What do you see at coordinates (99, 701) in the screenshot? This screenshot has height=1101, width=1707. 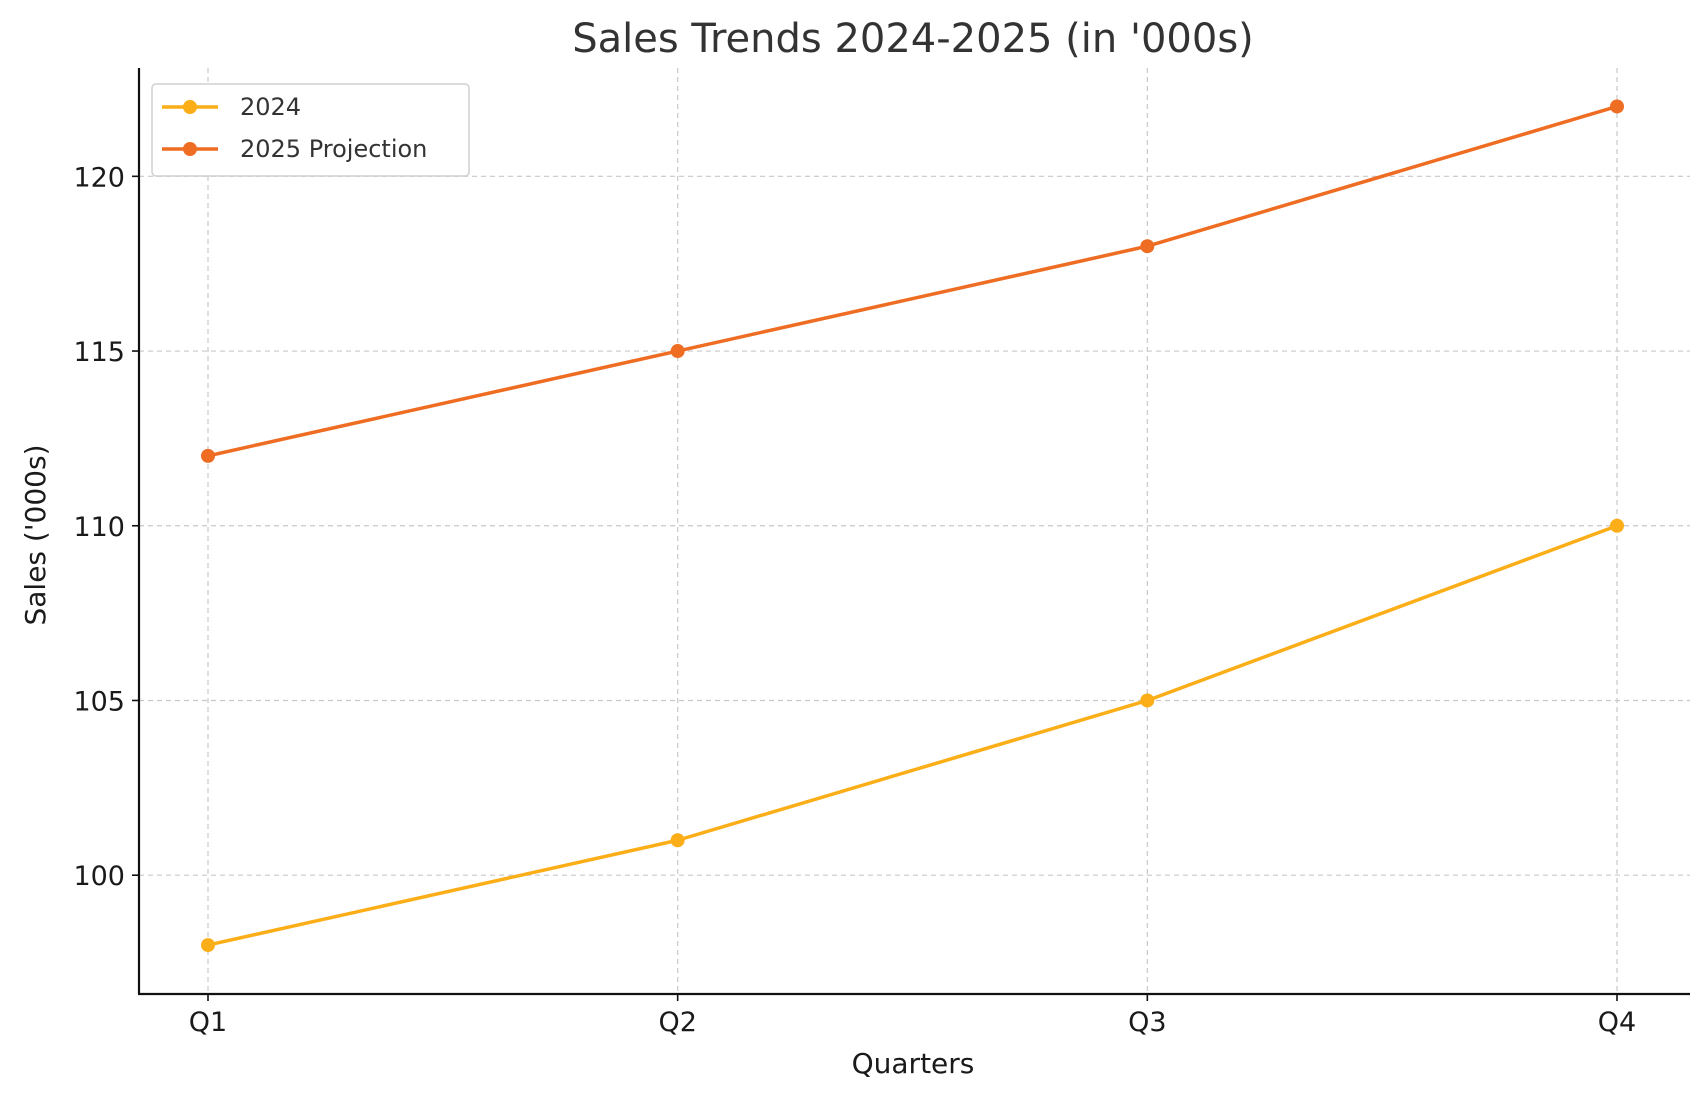 I see `y-tick-label: 105` at bounding box center [99, 701].